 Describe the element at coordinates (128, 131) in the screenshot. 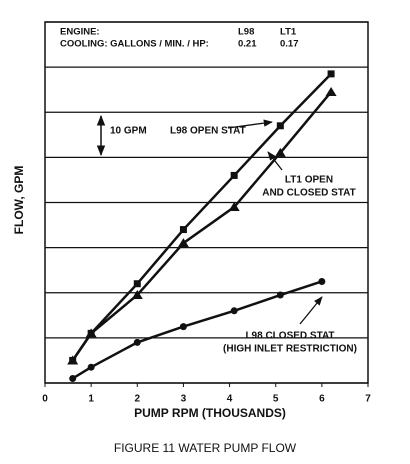

I see `scale-label: 10 GPM` at that location.